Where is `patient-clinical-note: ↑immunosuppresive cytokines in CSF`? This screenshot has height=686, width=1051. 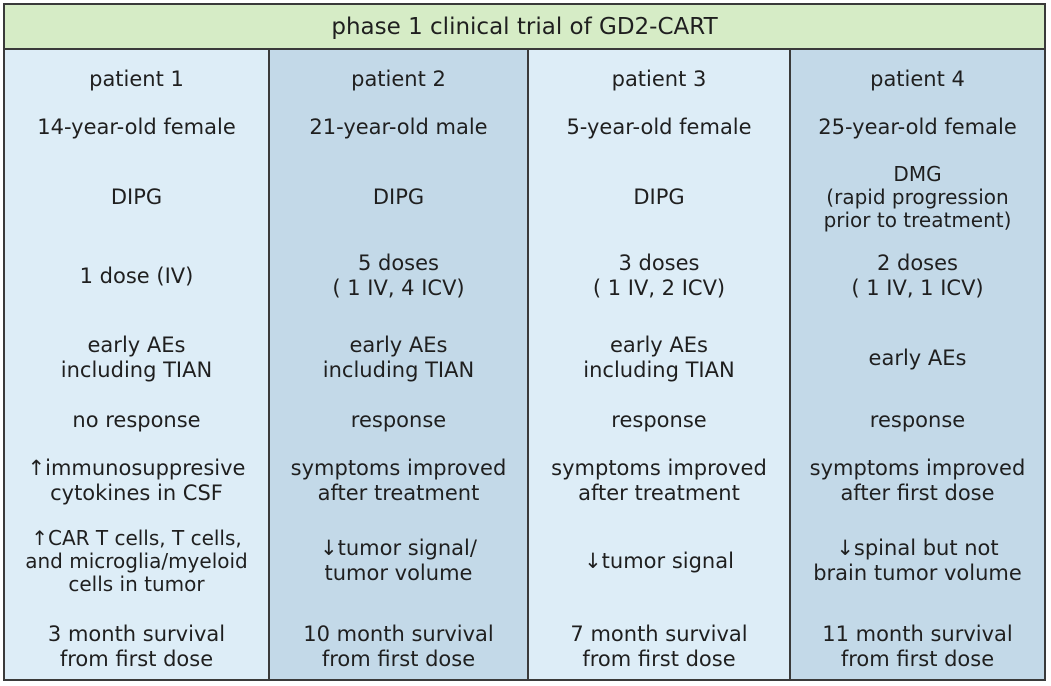
patient-clinical-note: ↑immunosuppresive cytokines in CSF is located at coordinates (136, 480).